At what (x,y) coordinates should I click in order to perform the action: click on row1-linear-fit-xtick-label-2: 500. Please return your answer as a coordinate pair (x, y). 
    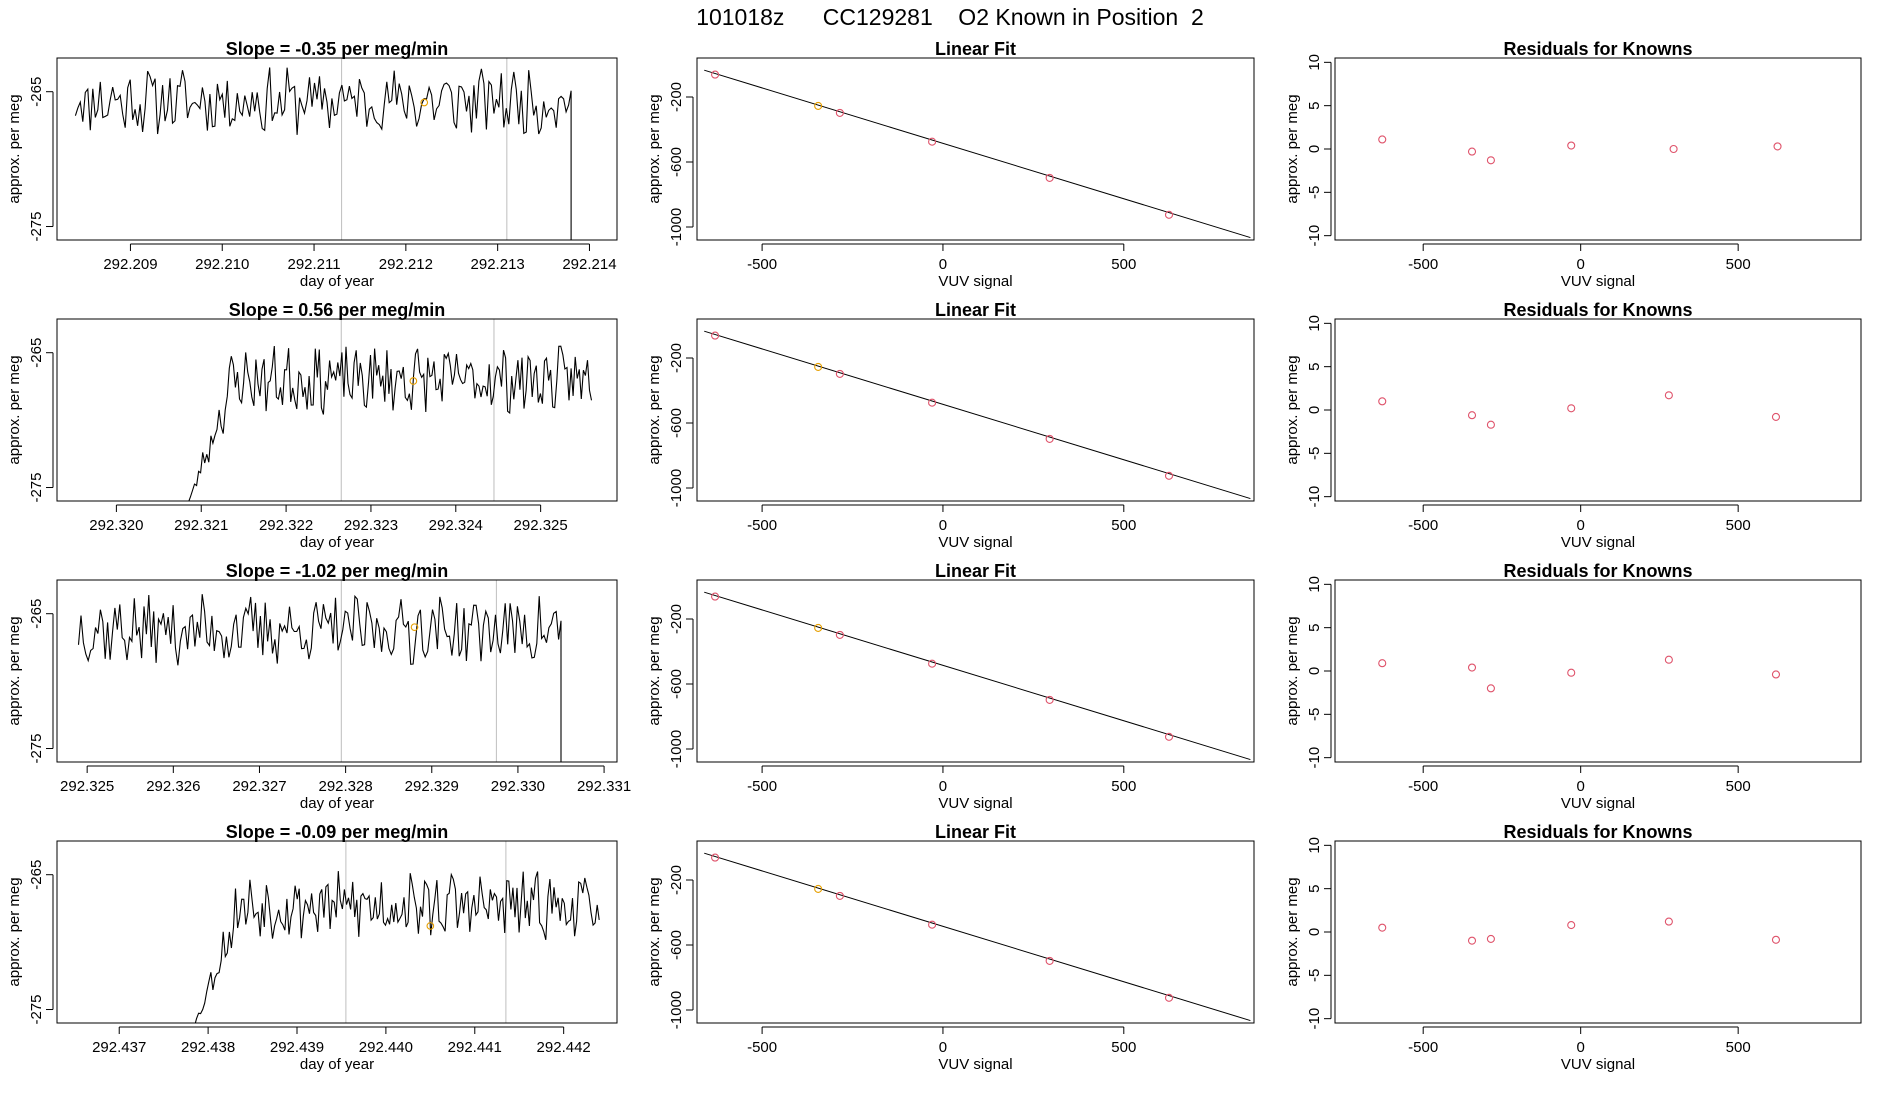
    Looking at the image, I should click on (1123, 525).